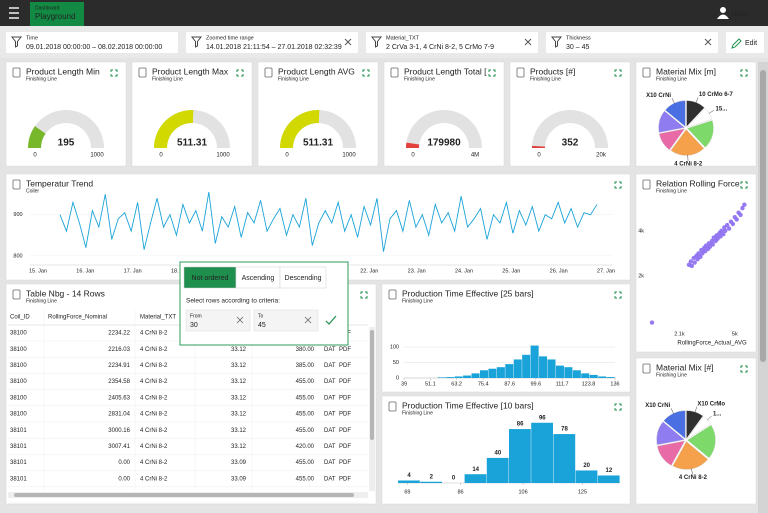  I want to click on gauge-value-arc, so click(300, 129).